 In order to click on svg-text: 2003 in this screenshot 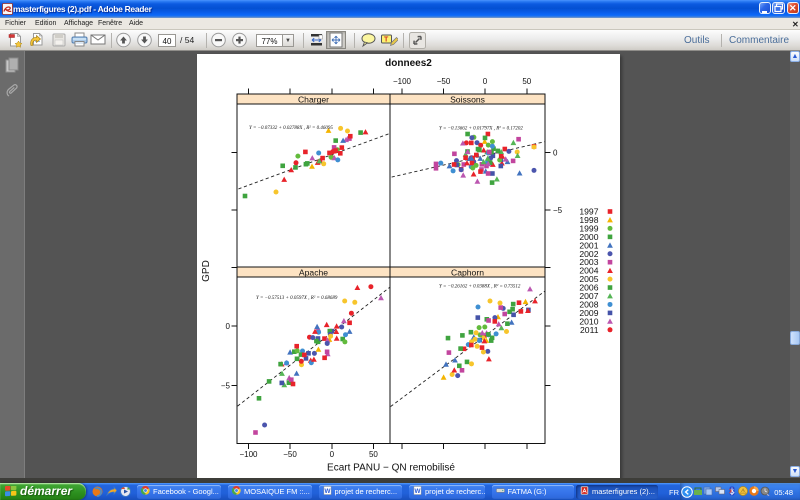, I will do `click(588, 262)`.